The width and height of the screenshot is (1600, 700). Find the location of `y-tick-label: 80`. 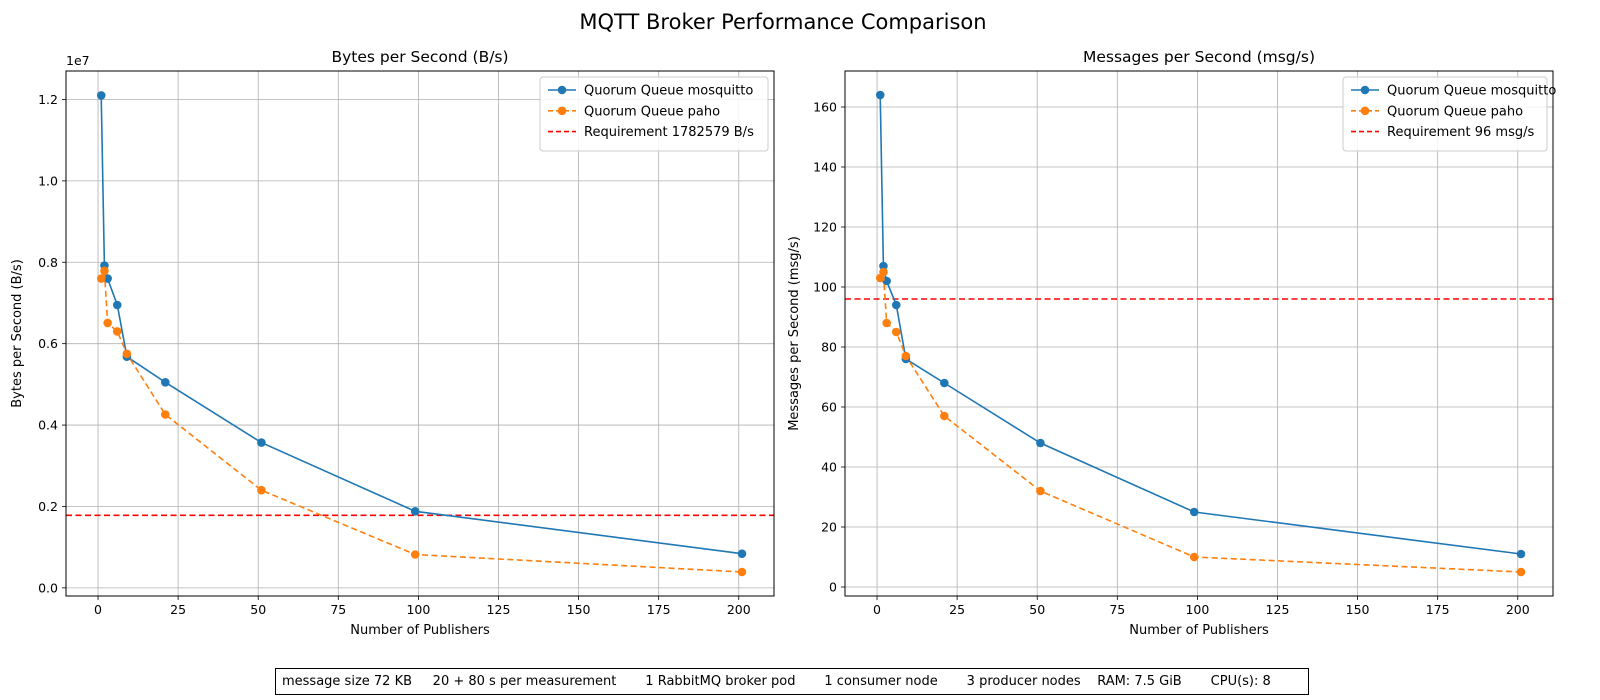

y-tick-label: 80 is located at coordinates (829, 347).